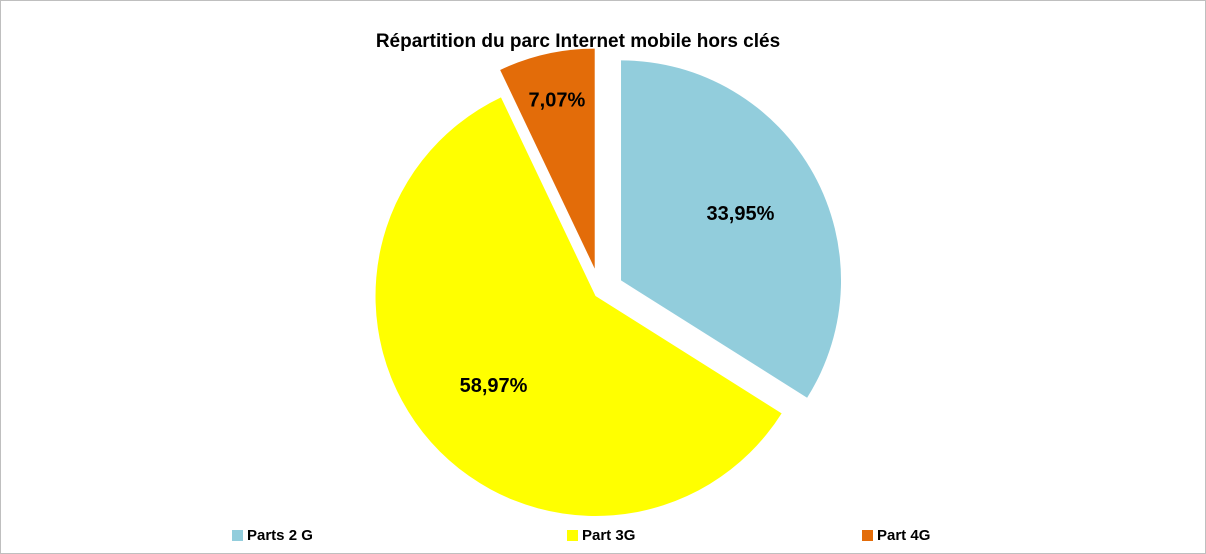 This screenshot has height=554, width=1206. Describe the element at coordinates (557, 100) in the screenshot. I see `data-label: 7,07%` at that location.